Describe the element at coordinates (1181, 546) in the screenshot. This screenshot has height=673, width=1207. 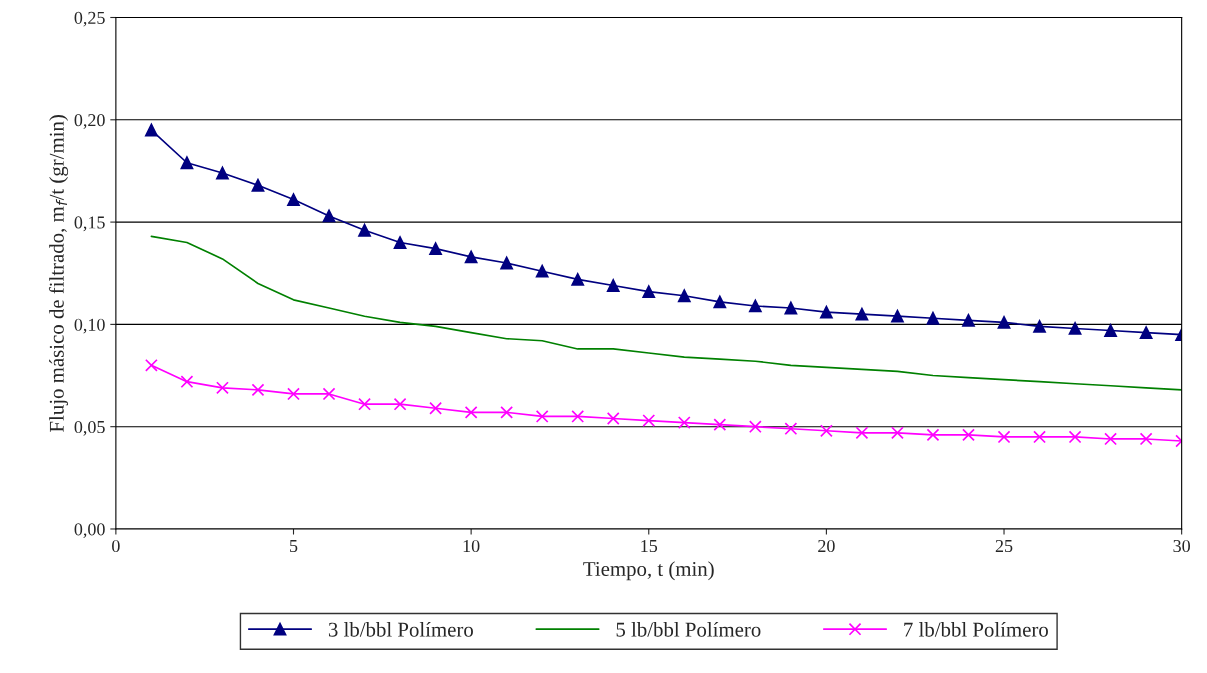
I see `x-tick-label: 30` at that location.